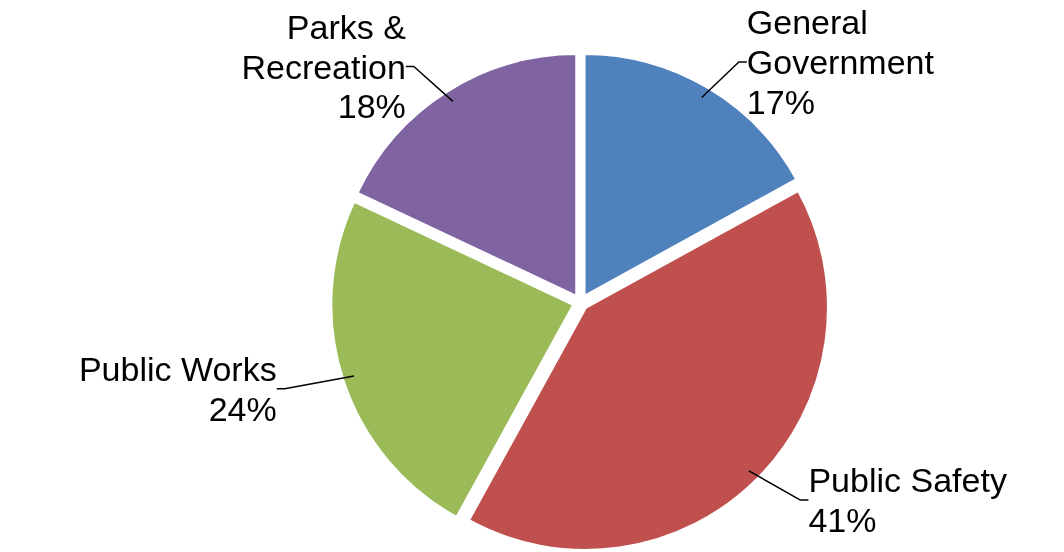 The image size is (1064, 552). Describe the element at coordinates (840, 42) in the screenshot. I see `slice-label: General Government` at that location.